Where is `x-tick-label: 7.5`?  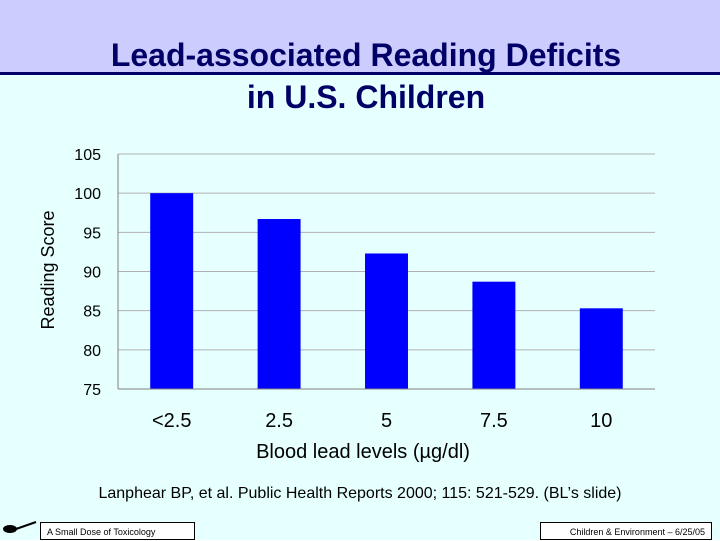
x-tick-label: 7.5 is located at coordinates (494, 421).